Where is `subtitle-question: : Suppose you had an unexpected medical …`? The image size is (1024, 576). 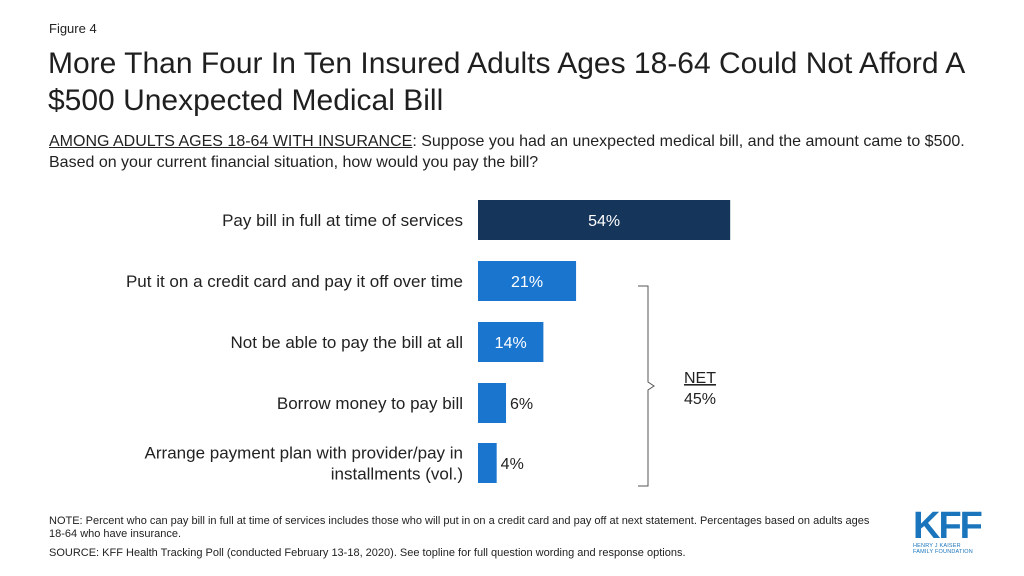
subtitle-question: : Suppose you had an unexpected medical … is located at coordinates (507, 152).